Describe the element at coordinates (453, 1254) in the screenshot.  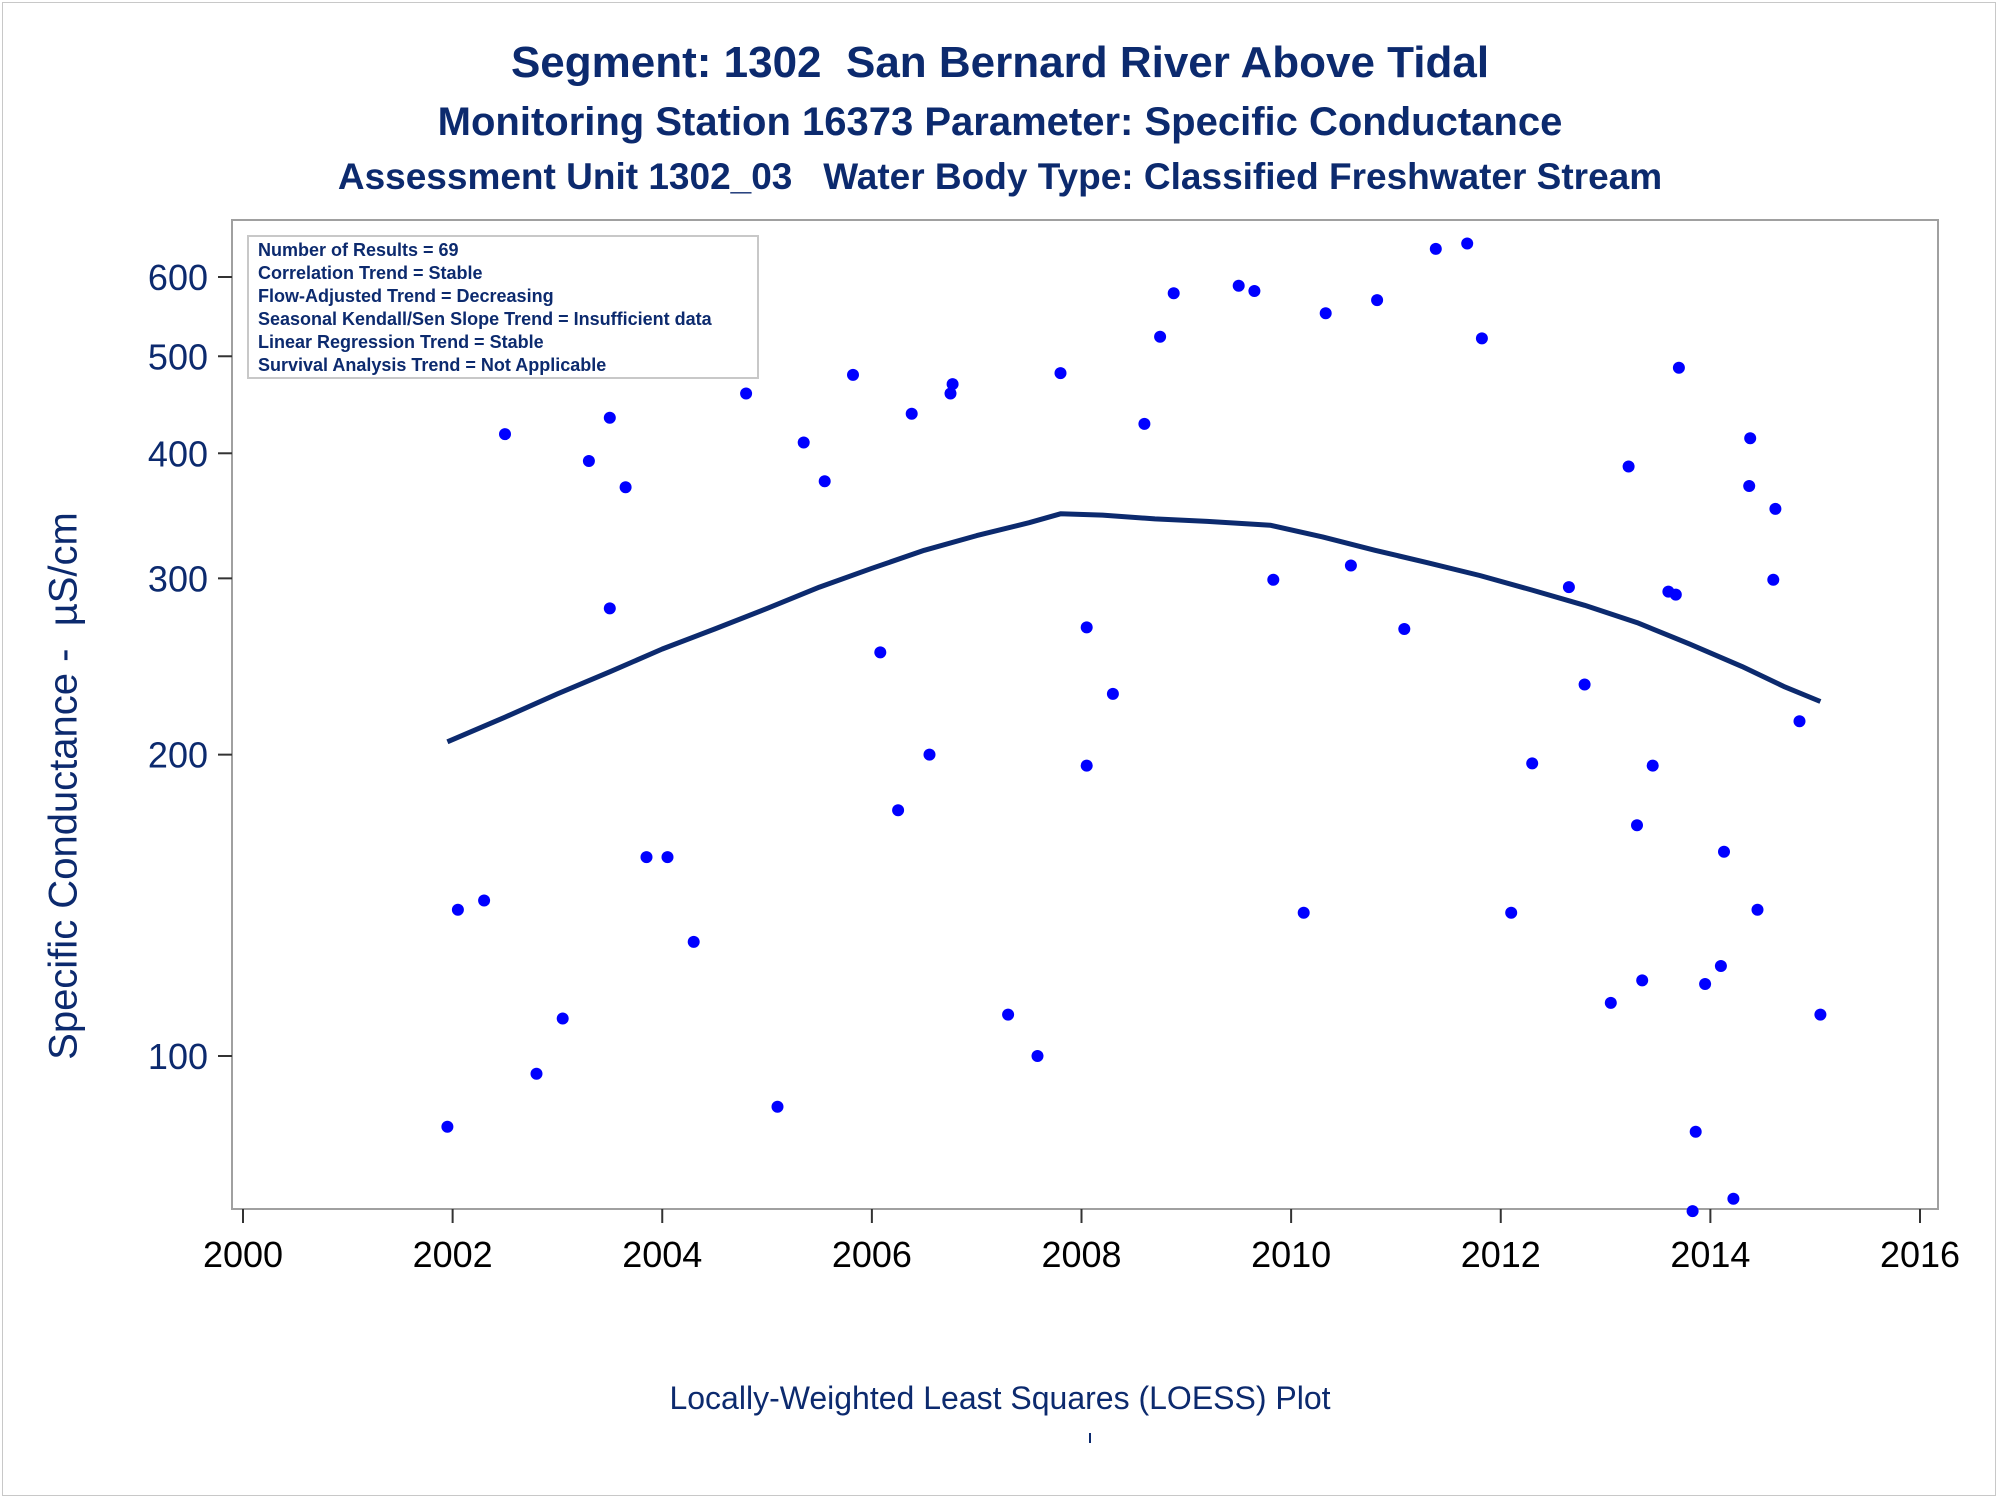
I see `x-tick-label: 2002` at that location.